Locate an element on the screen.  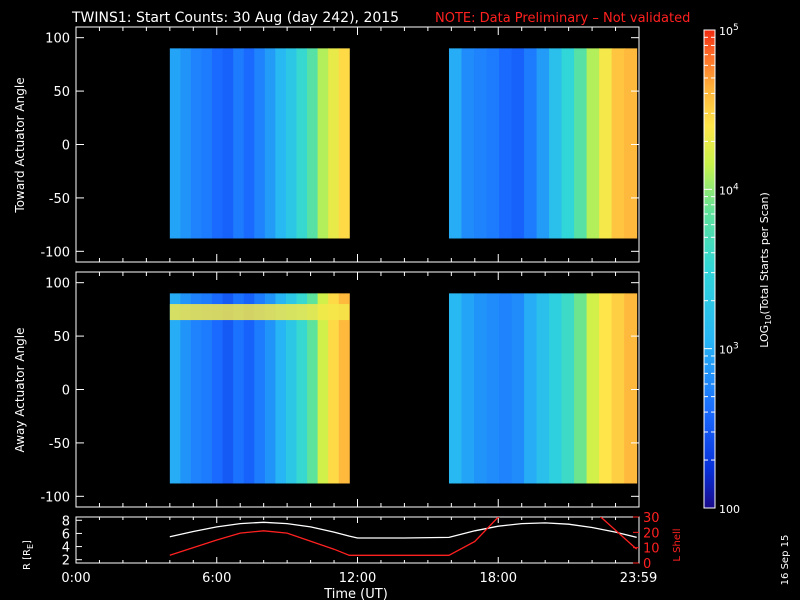
away-band is located at coordinates (259, 312).